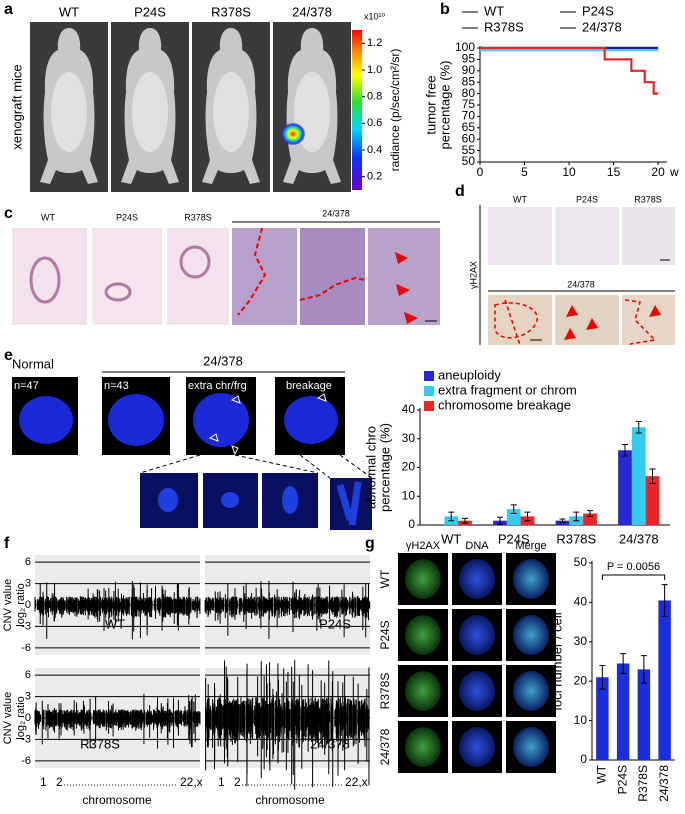  What do you see at coordinates (633, 567) in the screenshot?
I see `annotation: P = 0.0056` at bounding box center [633, 567].